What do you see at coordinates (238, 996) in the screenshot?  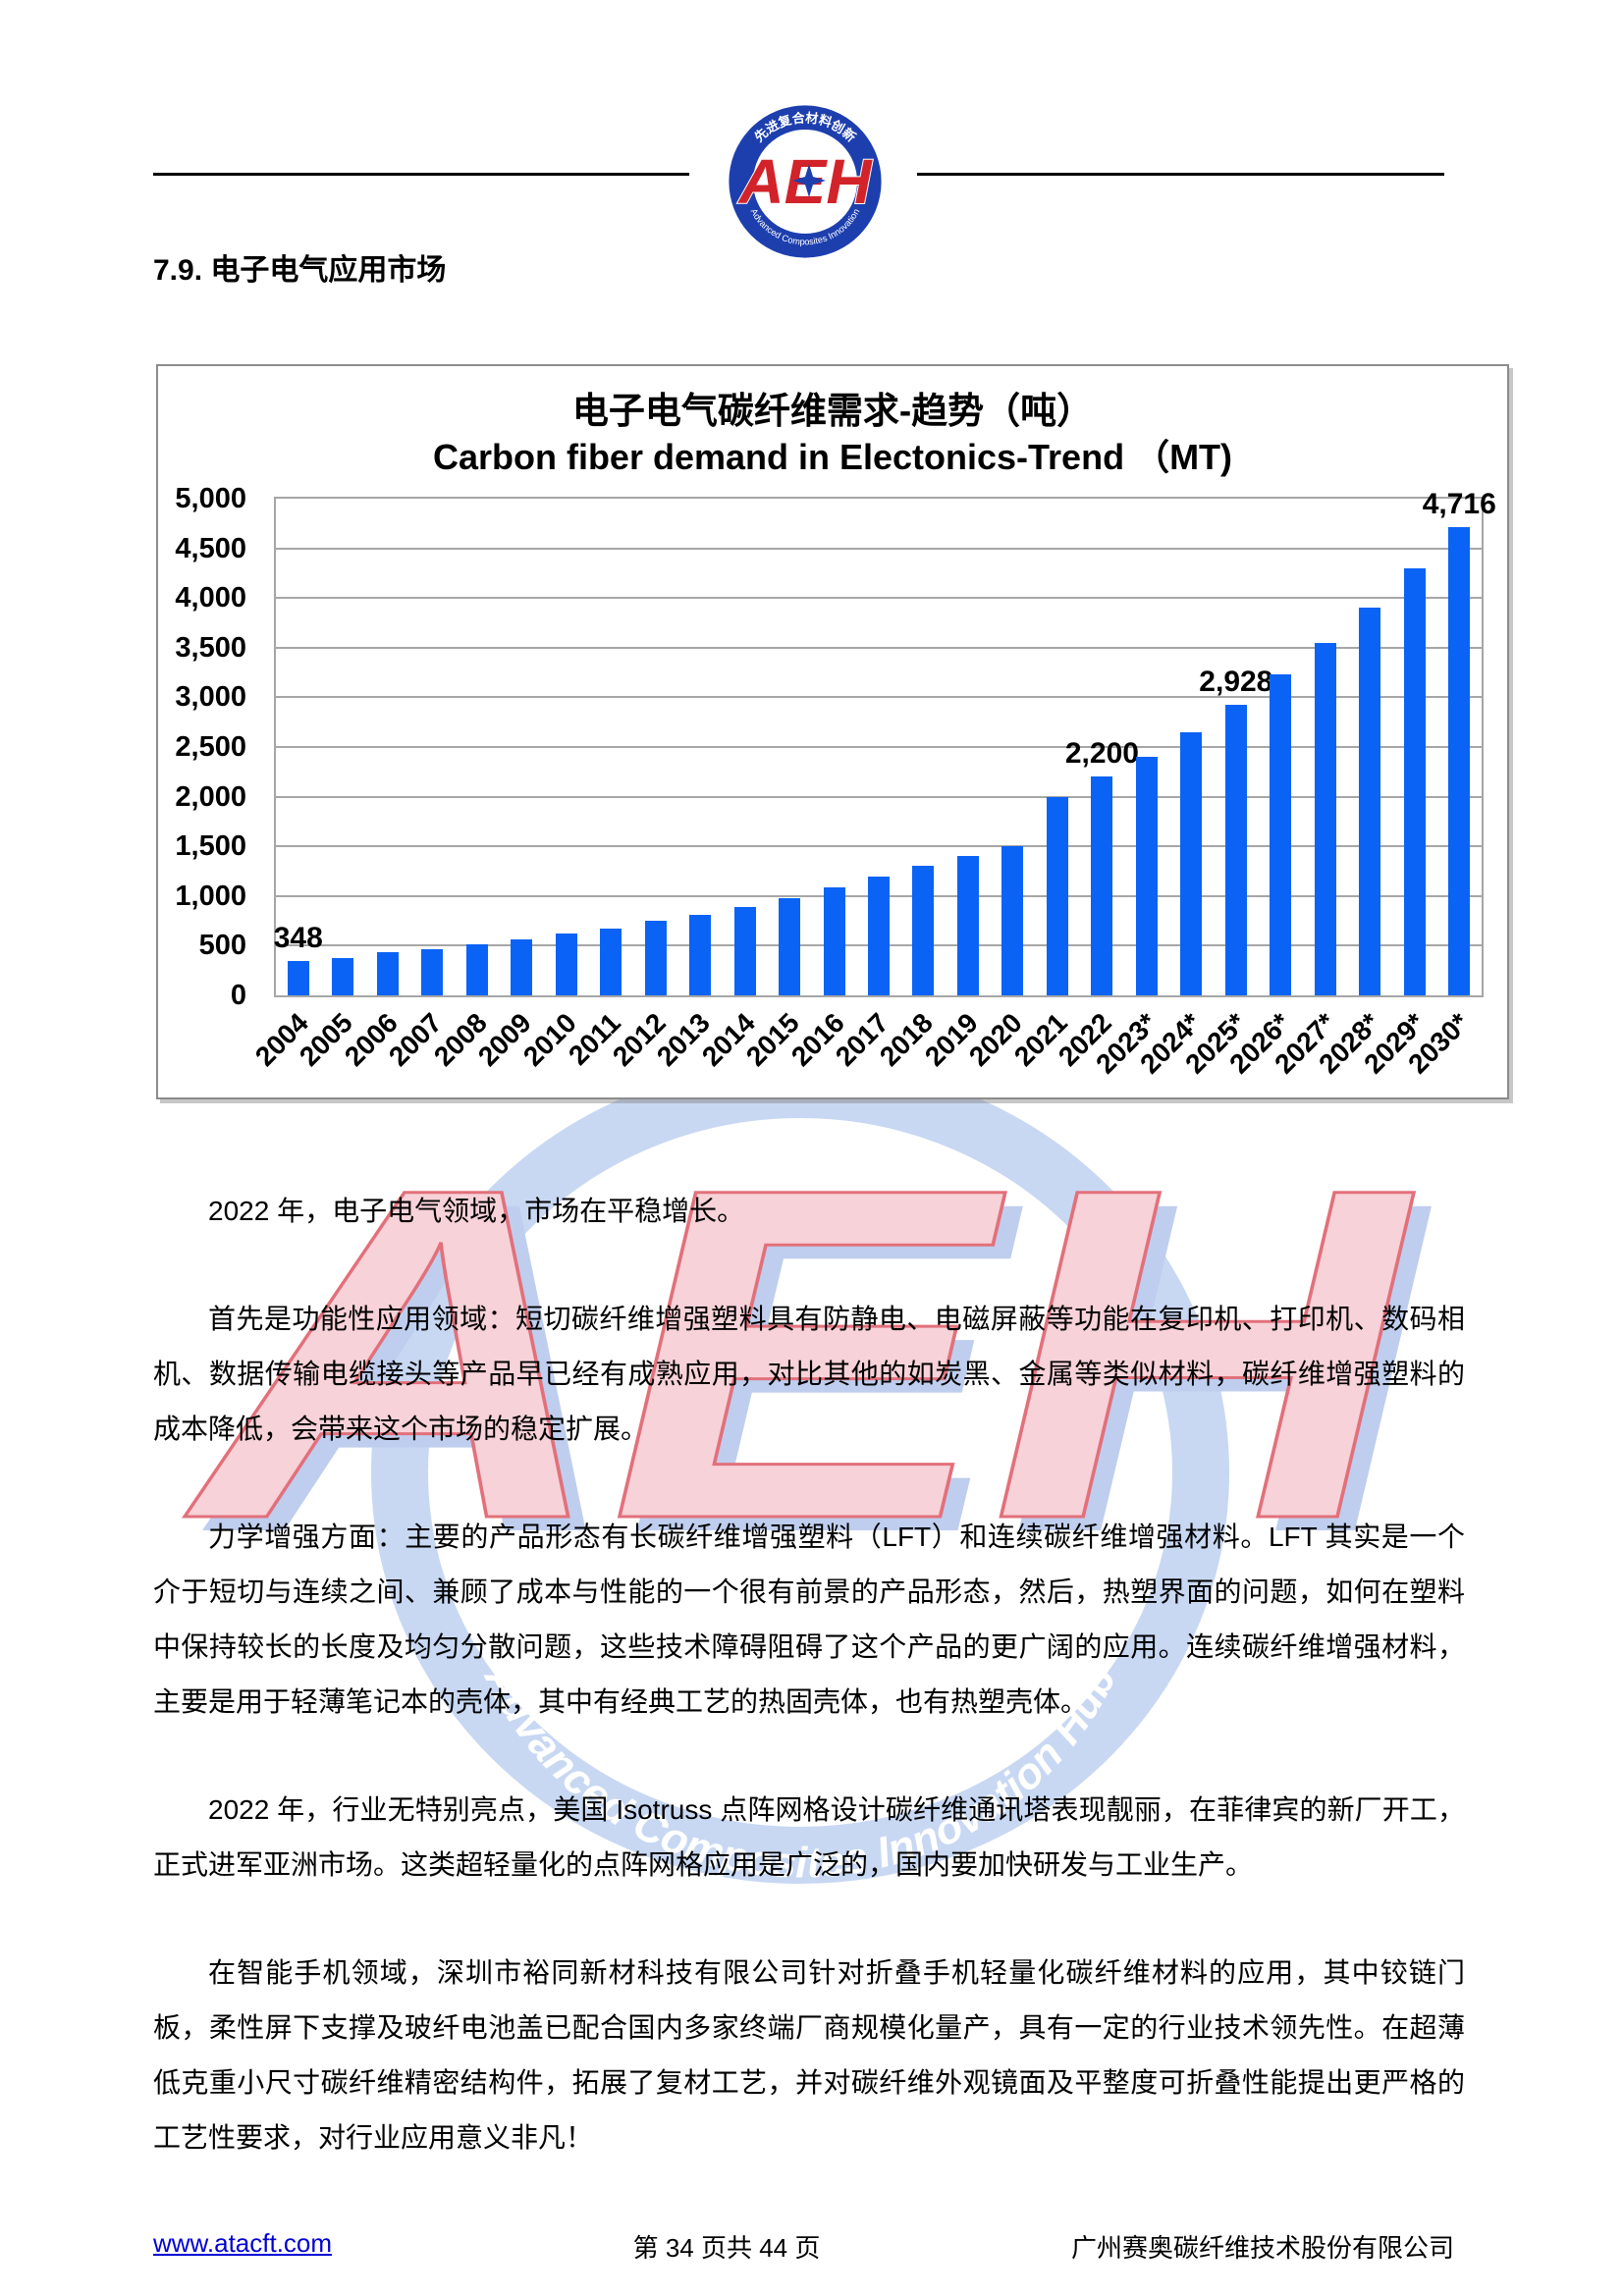 I see `y-axis-label: 0` at bounding box center [238, 996].